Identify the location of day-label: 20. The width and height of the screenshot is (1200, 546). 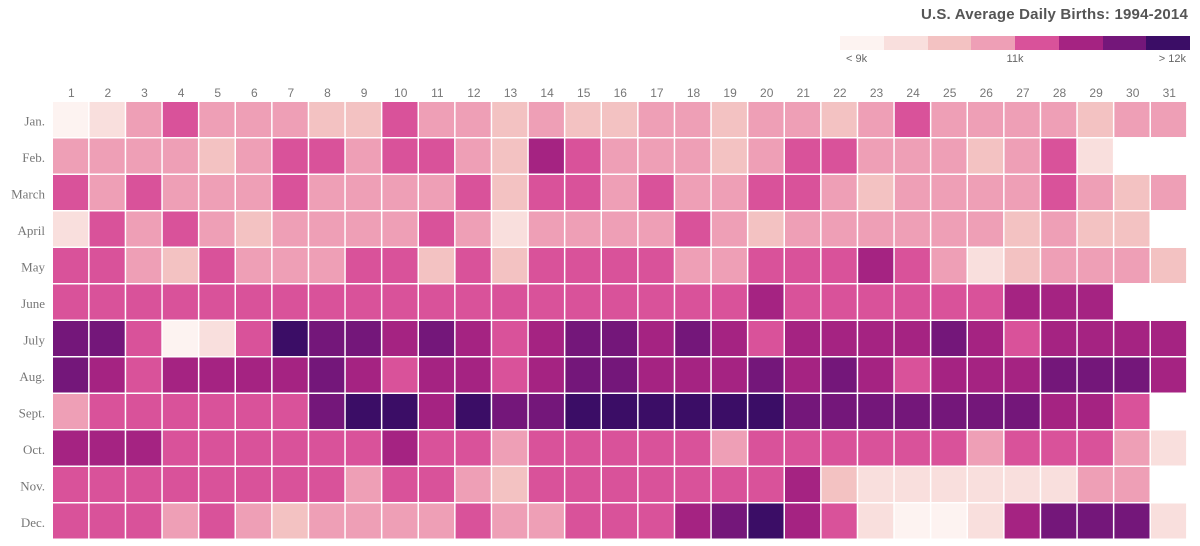
(767, 93).